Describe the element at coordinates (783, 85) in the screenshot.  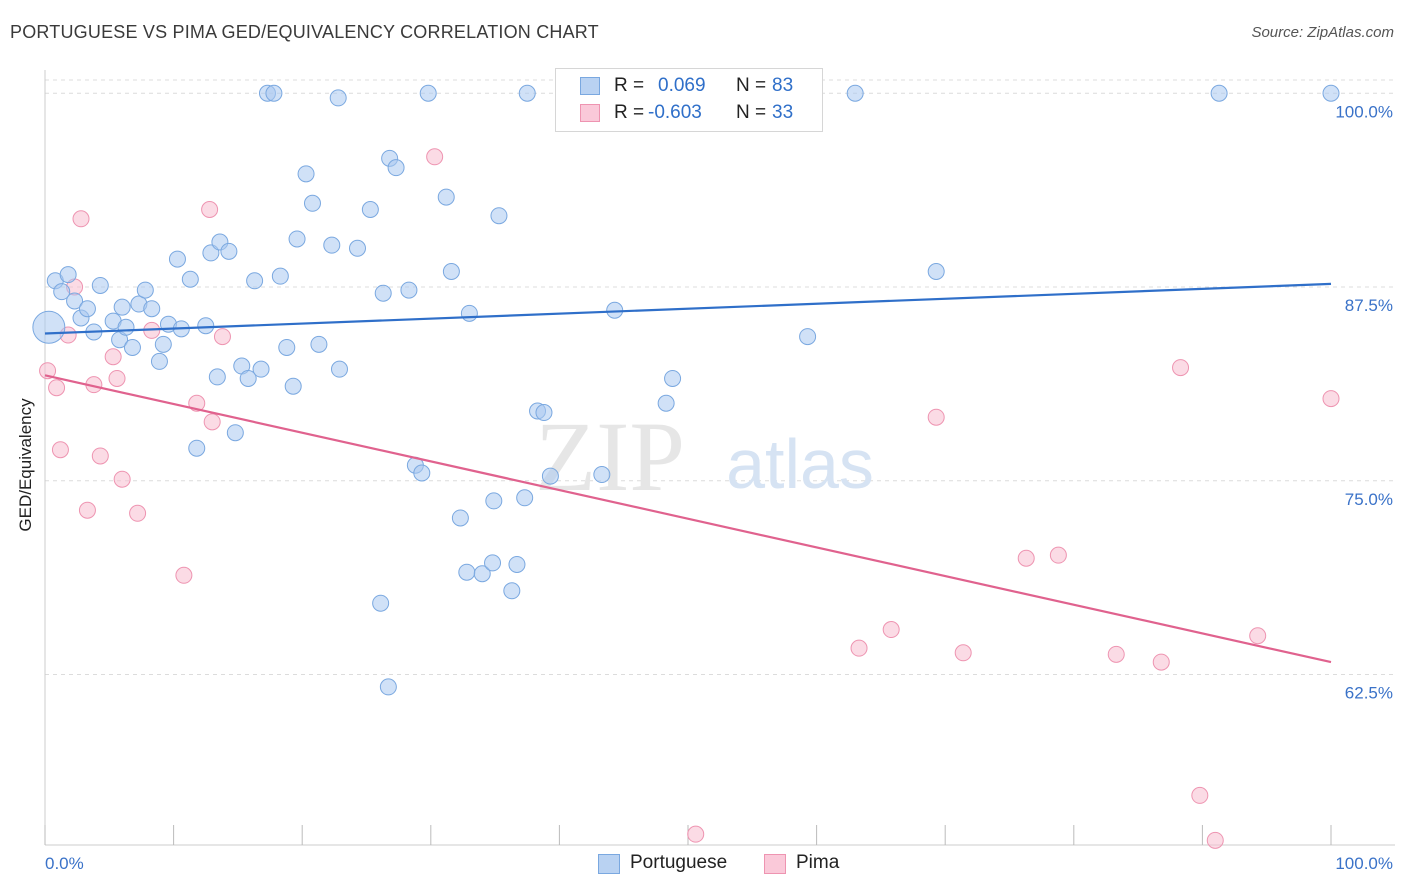
I see `legend-n-value: 83` at that location.